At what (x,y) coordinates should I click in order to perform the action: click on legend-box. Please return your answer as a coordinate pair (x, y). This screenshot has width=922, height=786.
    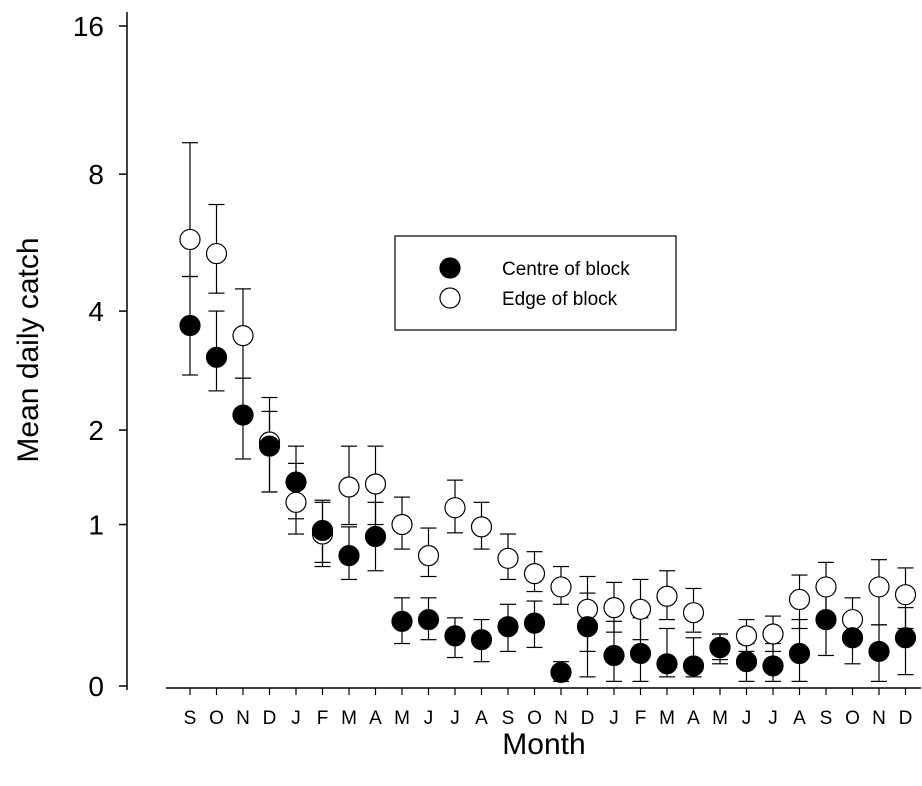
    Looking at the image, I should click on (535, 283).